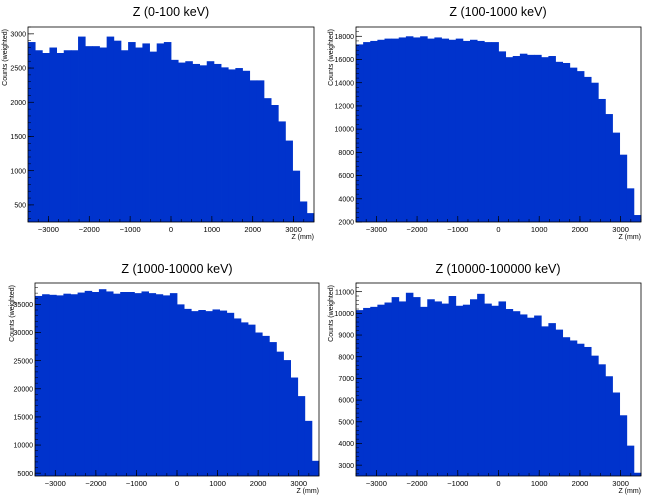 This screenshot has width=649, height=503. What do you see at coordinates (24, 361) in the screenshot?
I see `y-tick-label: 25000` at bounding box center [24, 361].